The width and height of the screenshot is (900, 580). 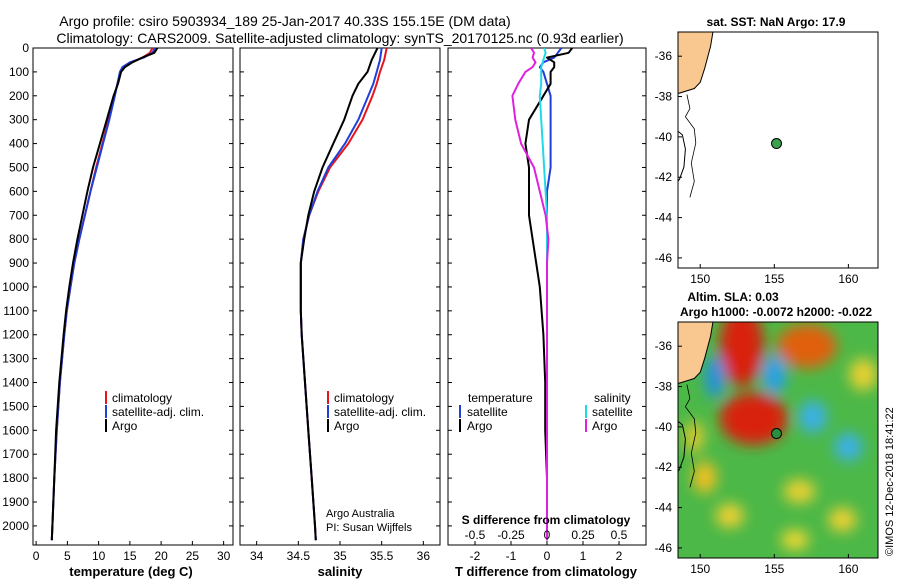 What do you see at coordinates (547, 556) in the screenshot?
I see `difference-xtick-label: 0` at bounding box center [547, 556].